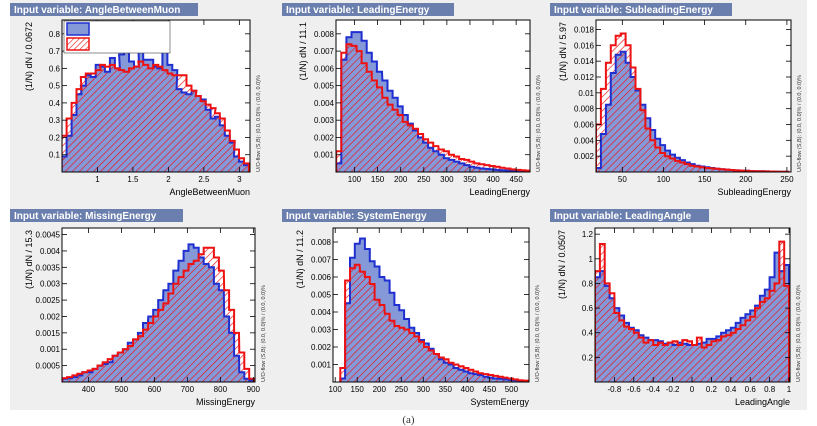 This screenshot has height=426, width=817. Describe the element at coordinates (48, 267) in the screenshot. I see `y-tick-label: 0.0035` at that location.